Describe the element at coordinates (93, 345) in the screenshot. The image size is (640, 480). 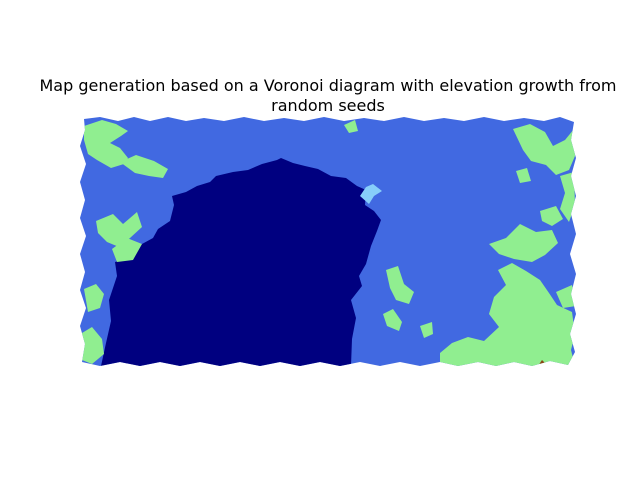
I see `lowland-patch-southwest` at that location.